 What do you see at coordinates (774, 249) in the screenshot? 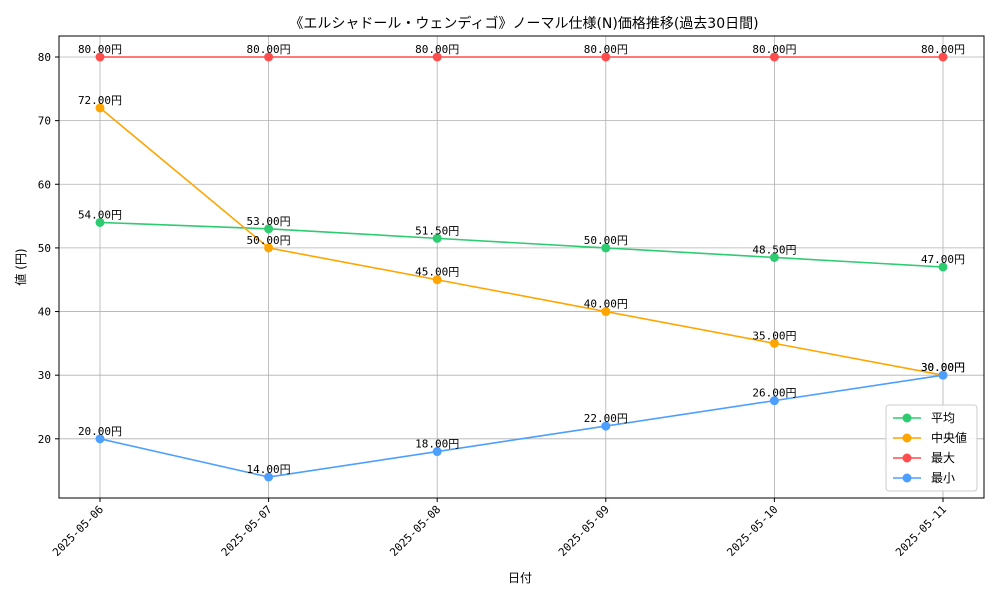
I see `data-label: 48.50円` at bounding box center [774, 249].